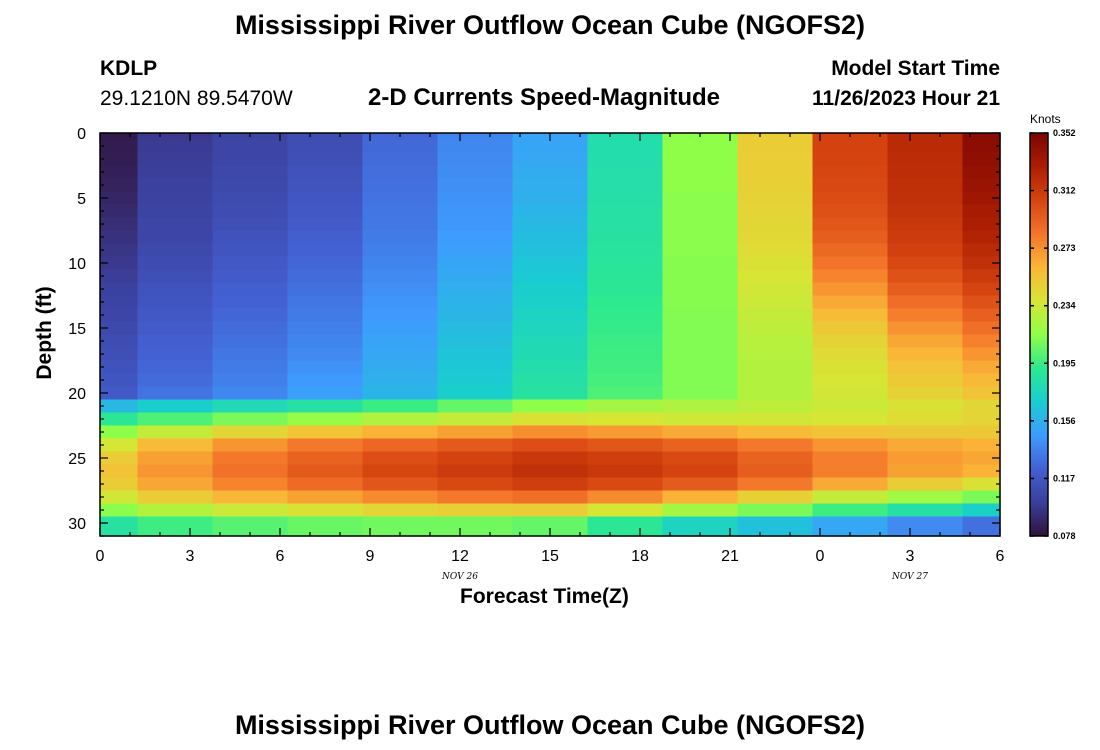  What do you see at coordinates (77, 264) in the screenshot?
I see `y-tick-label: 10` at bounding box center [77, 264].